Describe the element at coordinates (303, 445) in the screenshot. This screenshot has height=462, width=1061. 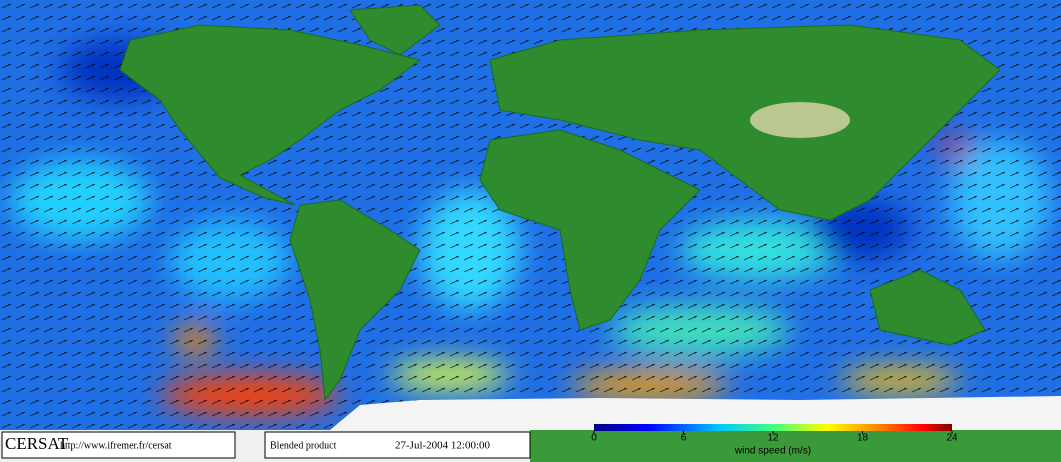
I see `product: Blended product` at that location.